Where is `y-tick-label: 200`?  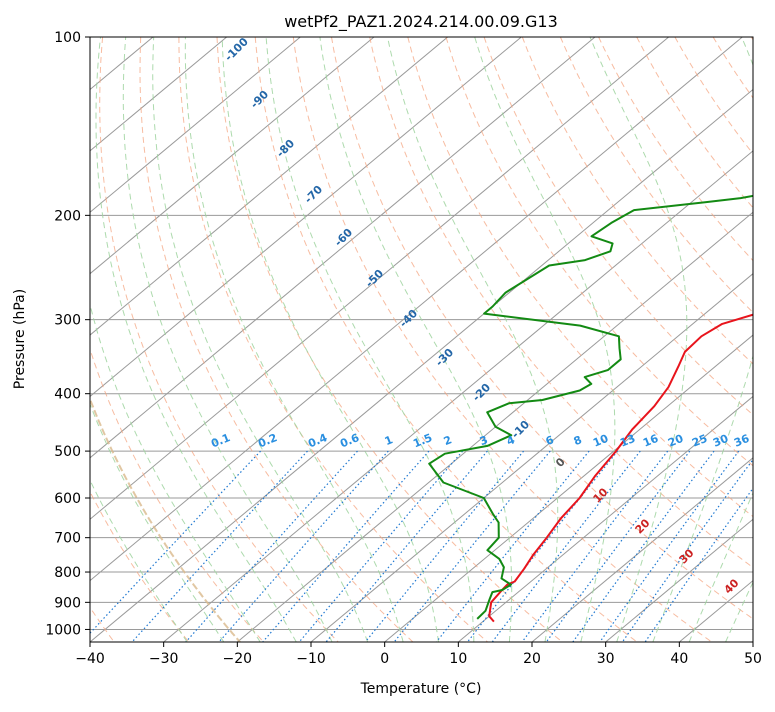 y-tick-label: 200 is located at coordinates (67, 216).